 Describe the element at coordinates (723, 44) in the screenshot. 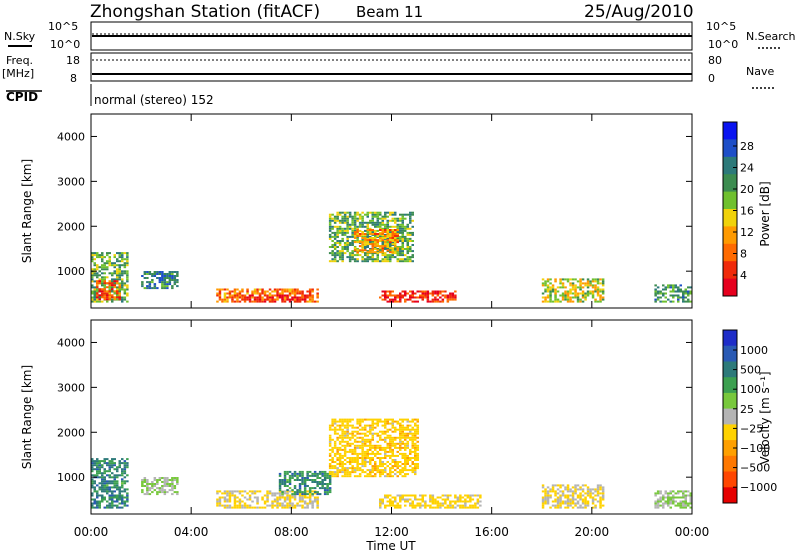

I see `nsearch-tick-bottom: 10^0` at that location.